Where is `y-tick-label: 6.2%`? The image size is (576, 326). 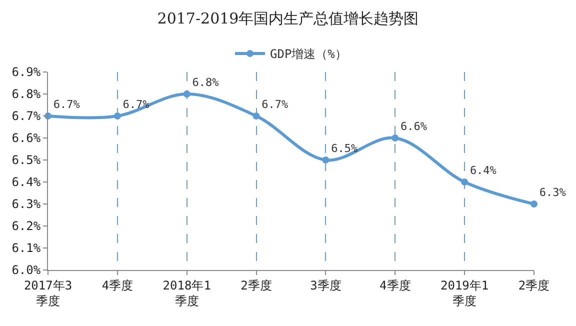
y-tick-label: 6.2% is located at coordinates (27, 226).